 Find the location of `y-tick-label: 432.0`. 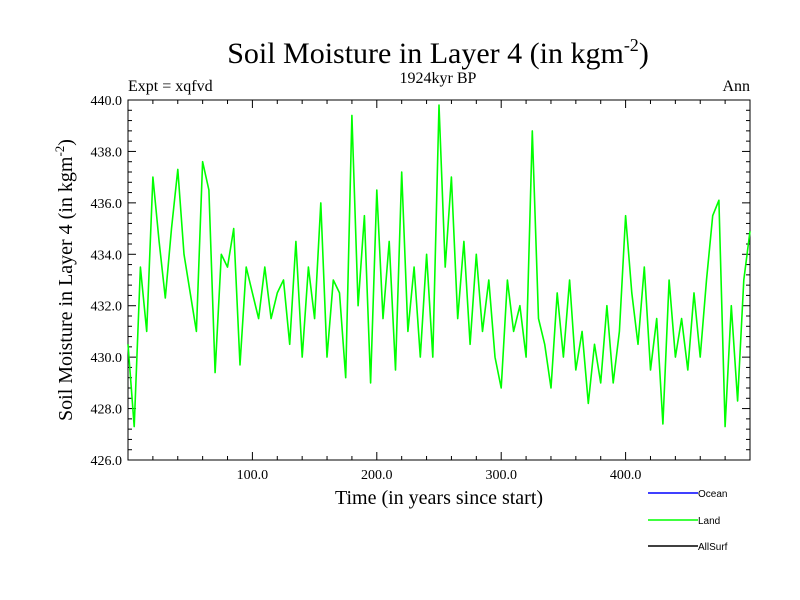

y-tick-label: 432.0 is located at coordinates (107, 307).